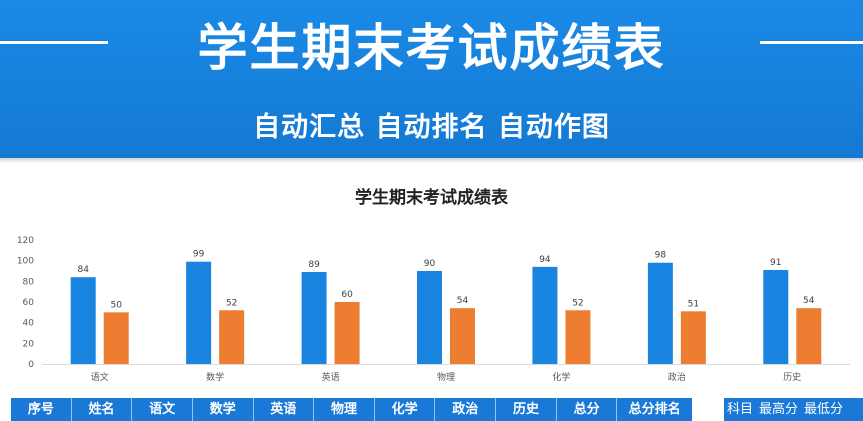 The height and width of the screenshot is (421, 863). What do you see at coordinates (25, 262) in the screenshot?
I see `y-tick-label-5: 100` at bounding box center [25, 262].